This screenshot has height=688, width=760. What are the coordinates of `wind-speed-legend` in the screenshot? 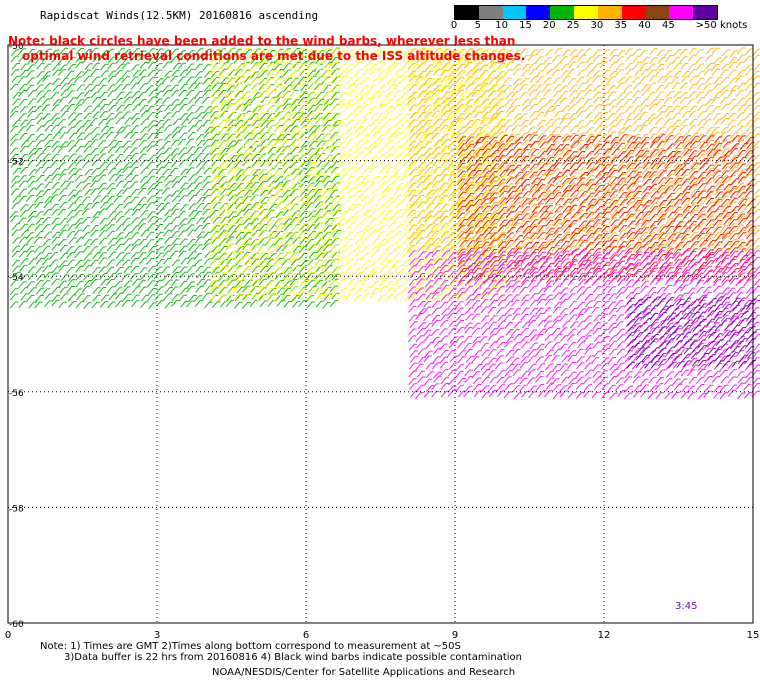 It's located at (586, 12).